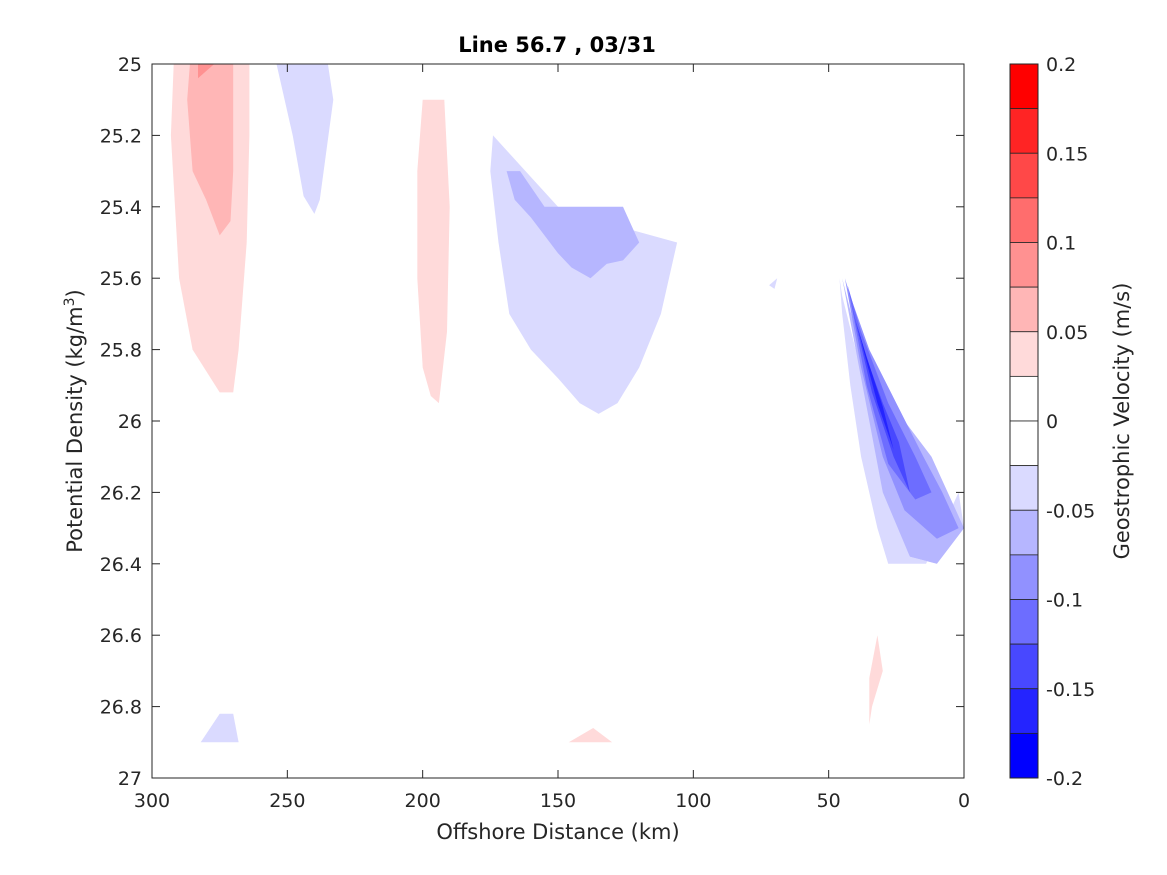 This screenshot has width=1167, height=875. I want to click on colorbar-bands, so click(1024, 421).